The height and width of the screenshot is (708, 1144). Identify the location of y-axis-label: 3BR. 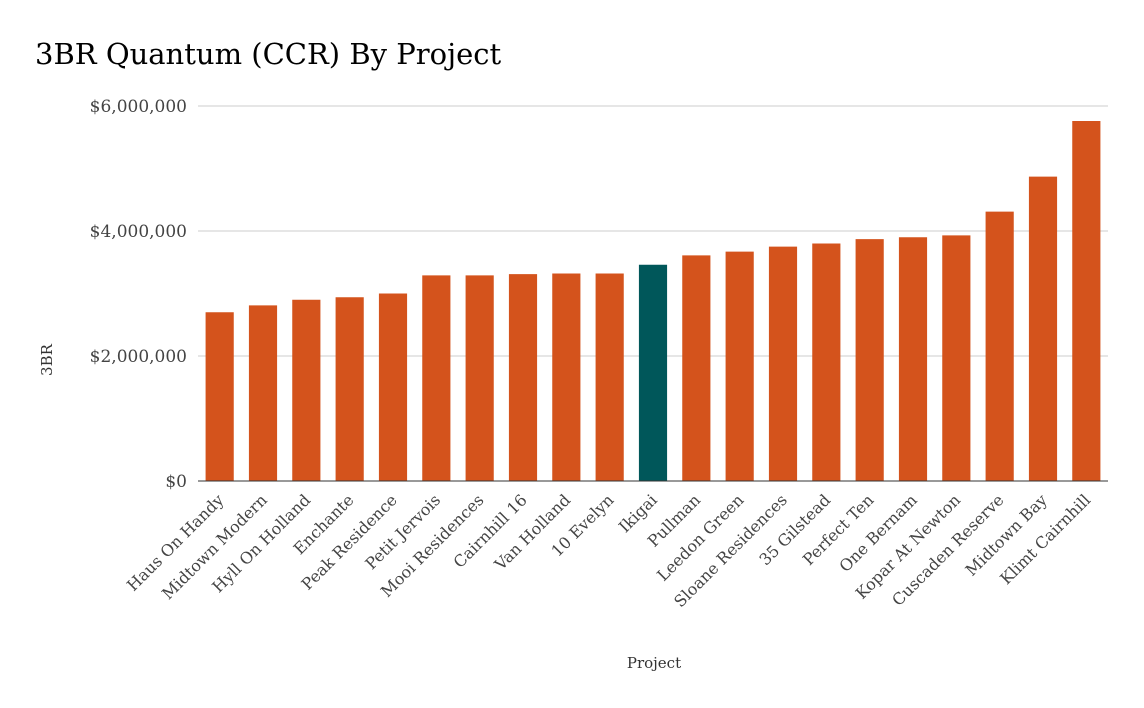
(47, 359).